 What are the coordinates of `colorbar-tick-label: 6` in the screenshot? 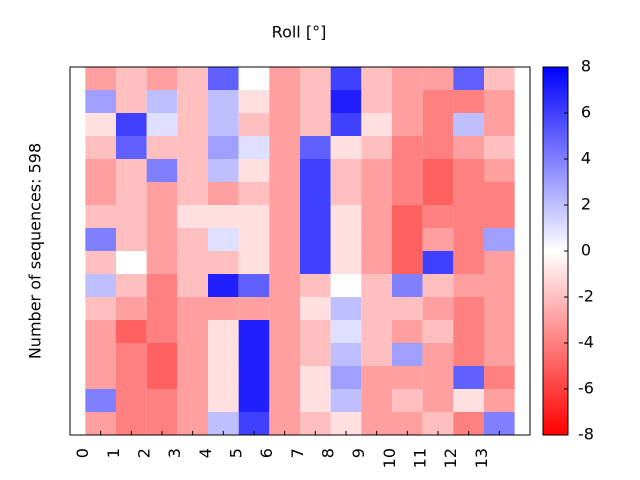 It's located at (586, 112).